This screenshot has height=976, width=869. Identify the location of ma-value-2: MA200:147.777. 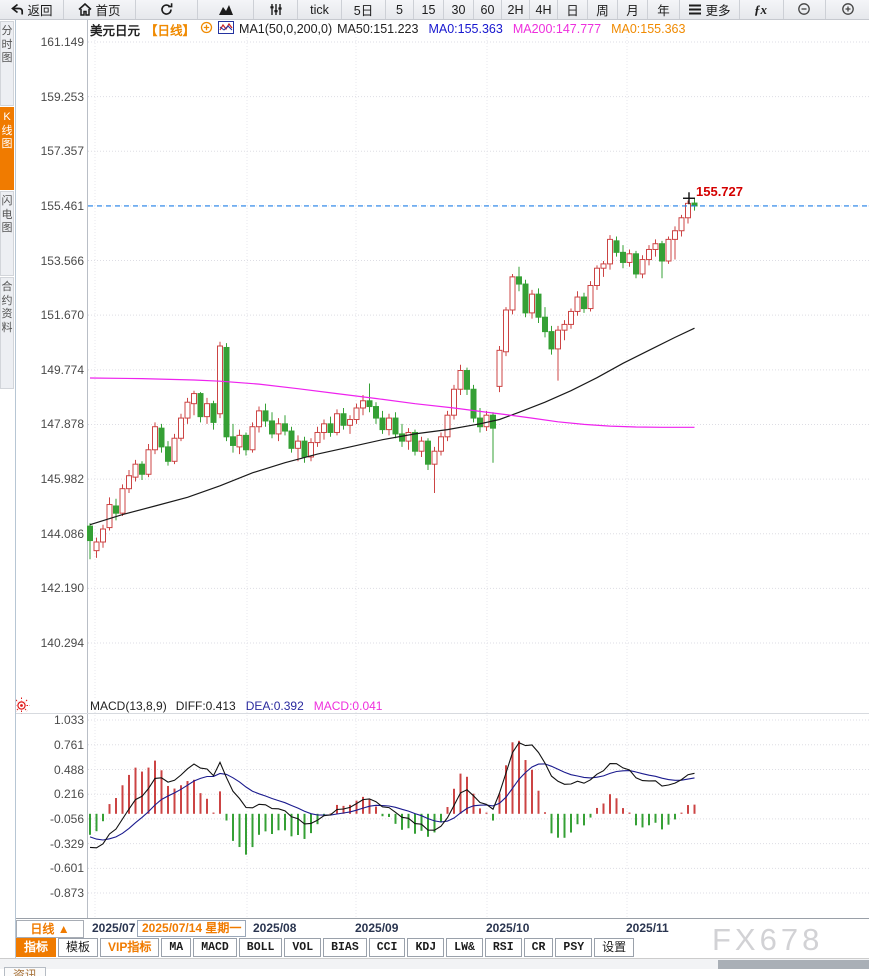
(557, 29).